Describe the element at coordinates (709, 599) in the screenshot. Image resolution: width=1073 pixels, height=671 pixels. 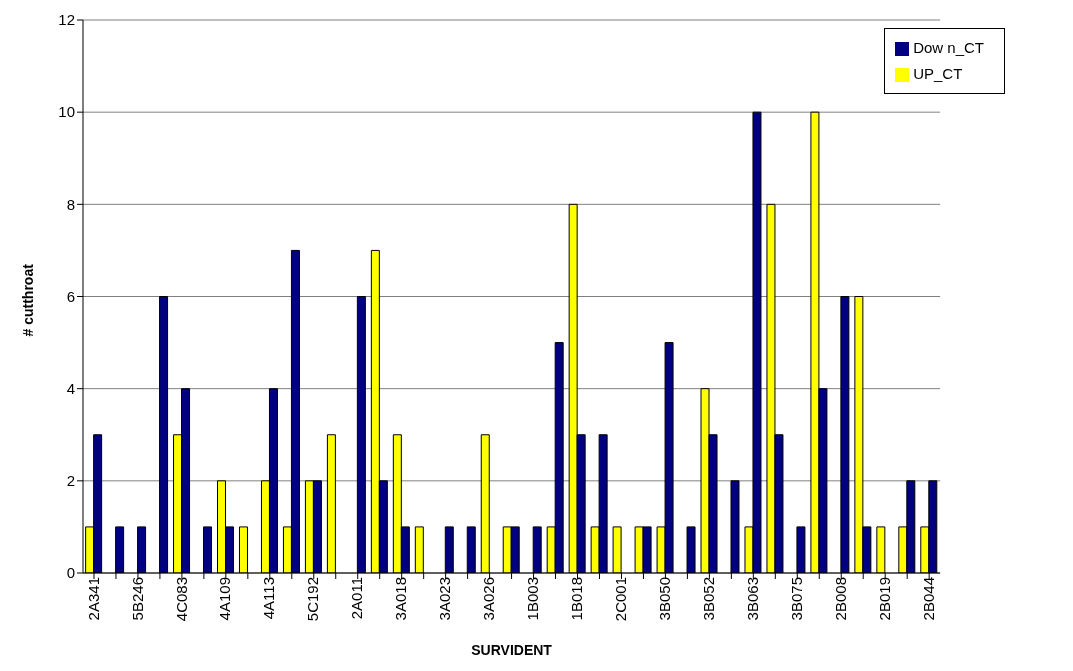
I see `x-tick-label: 3B052` at that location.